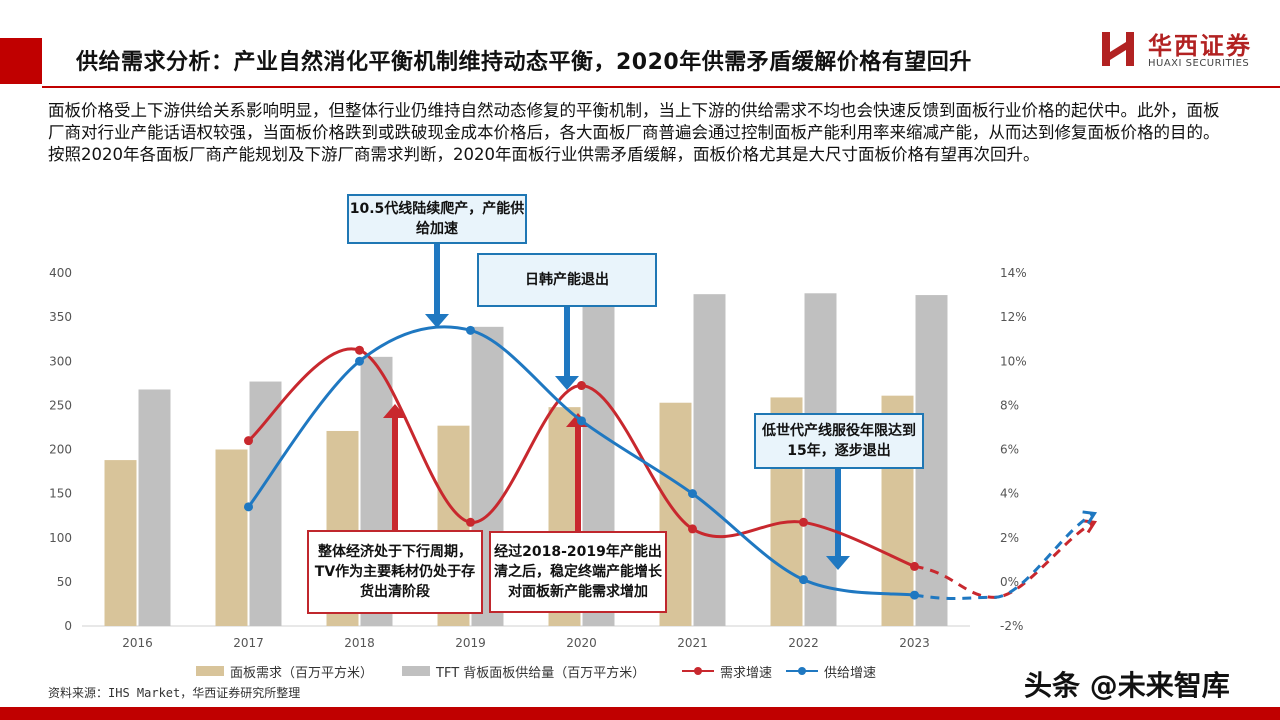  Describe the element at coordinates (802, 671) in the screenshot. I see `legend-swatch-supply-growth` at that location.